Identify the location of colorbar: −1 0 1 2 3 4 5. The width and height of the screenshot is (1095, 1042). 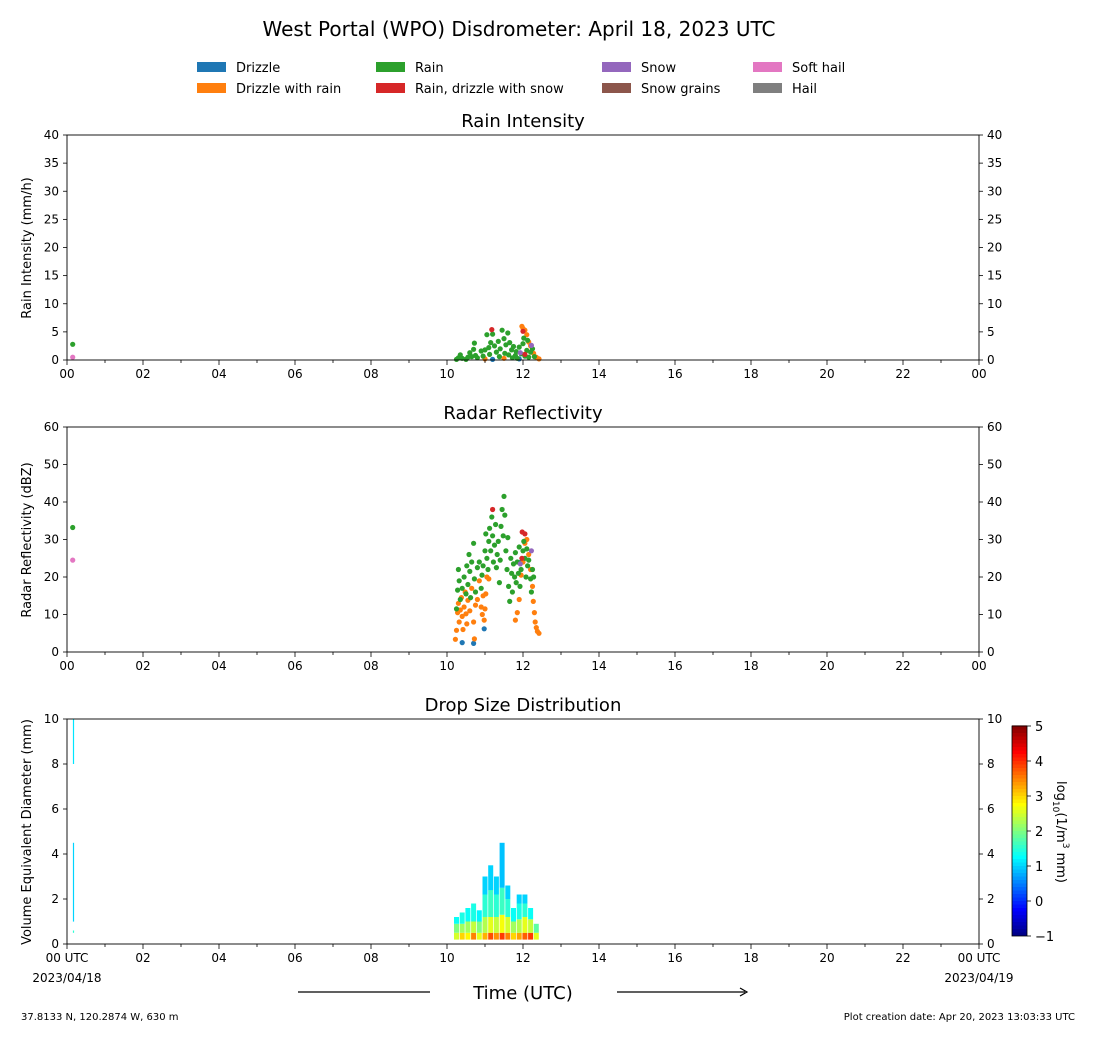
(1032, 832).